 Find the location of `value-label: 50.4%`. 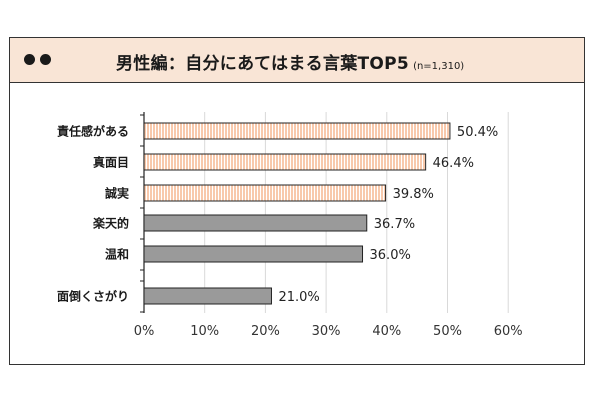

value-label: 50.4% is located at coordinates (477, 132).